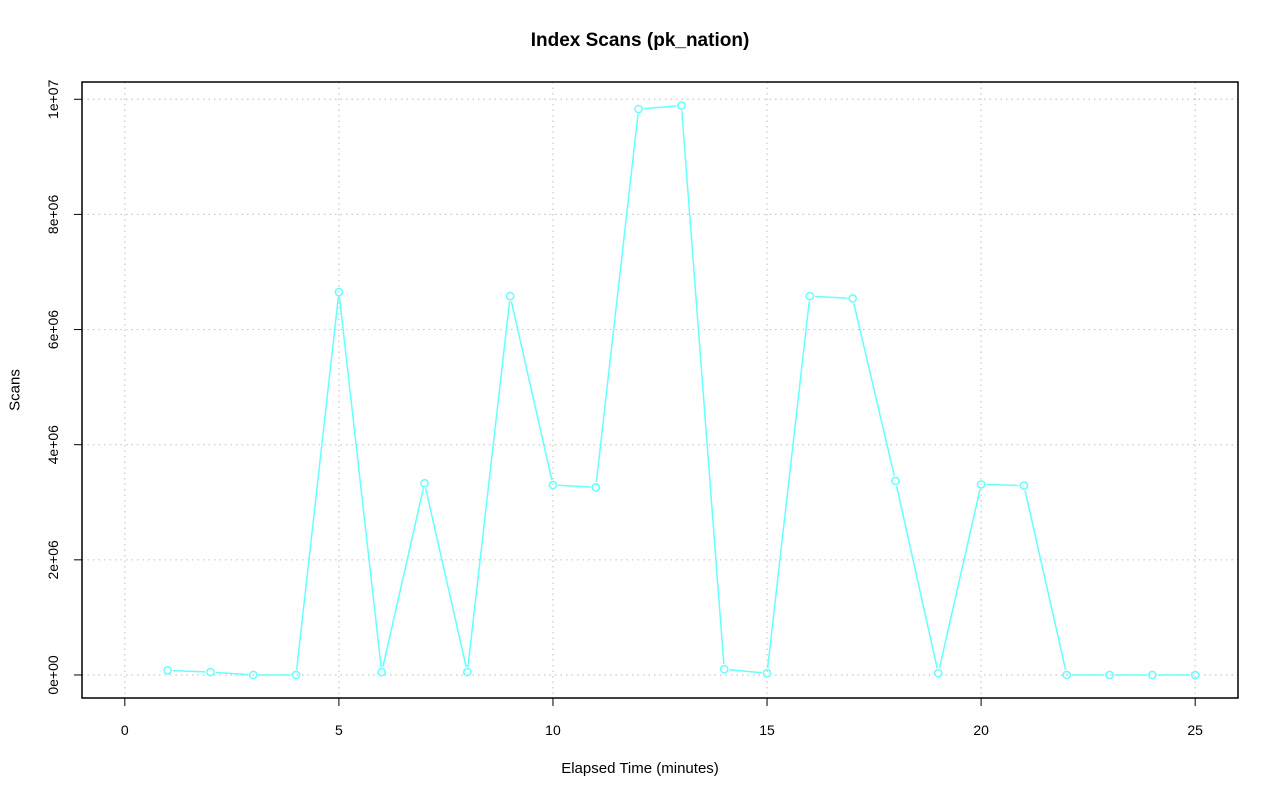 The width and height of the screenshot is (1280, 801). I want to click on x-axis-label: Elapsed Time (minutes), so click(640, 768).